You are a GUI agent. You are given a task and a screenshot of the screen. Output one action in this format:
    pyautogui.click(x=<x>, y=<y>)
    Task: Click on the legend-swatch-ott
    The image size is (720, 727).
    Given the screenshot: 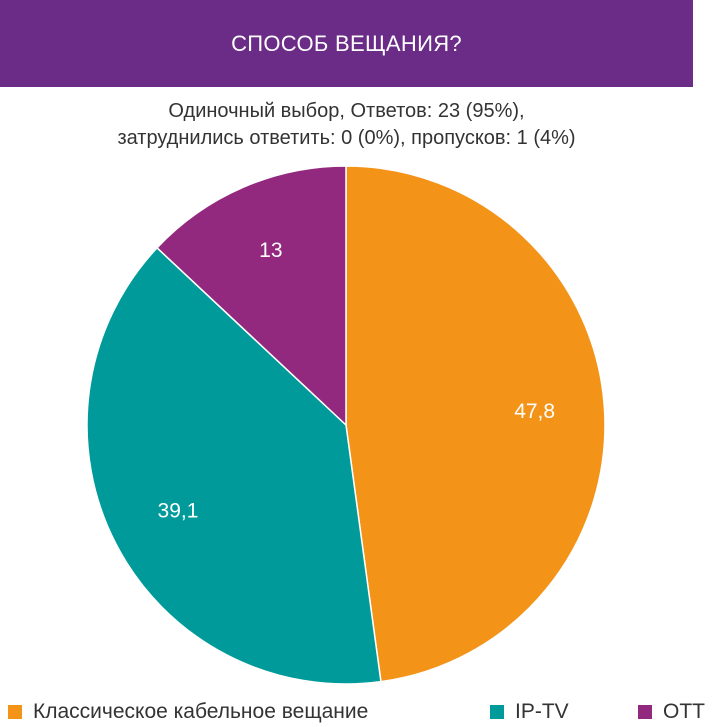 What is the action you would take?
    pyautogui.click(x=645, y=712)
    